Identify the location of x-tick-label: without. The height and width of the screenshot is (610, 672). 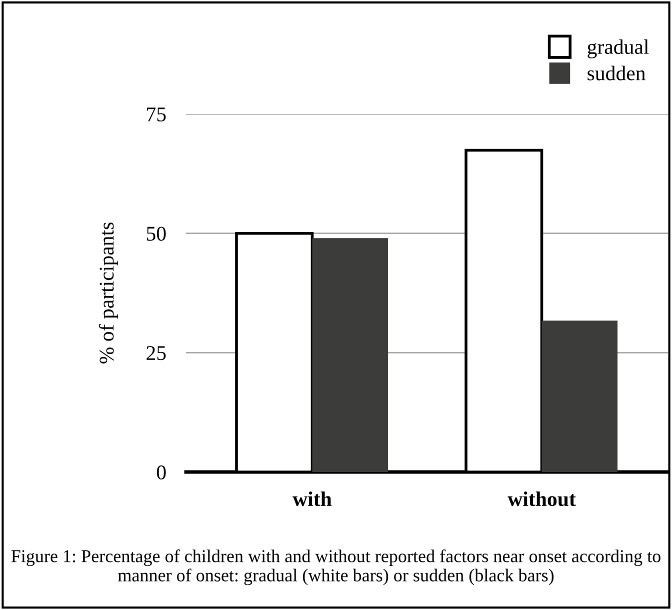
(542, 498).